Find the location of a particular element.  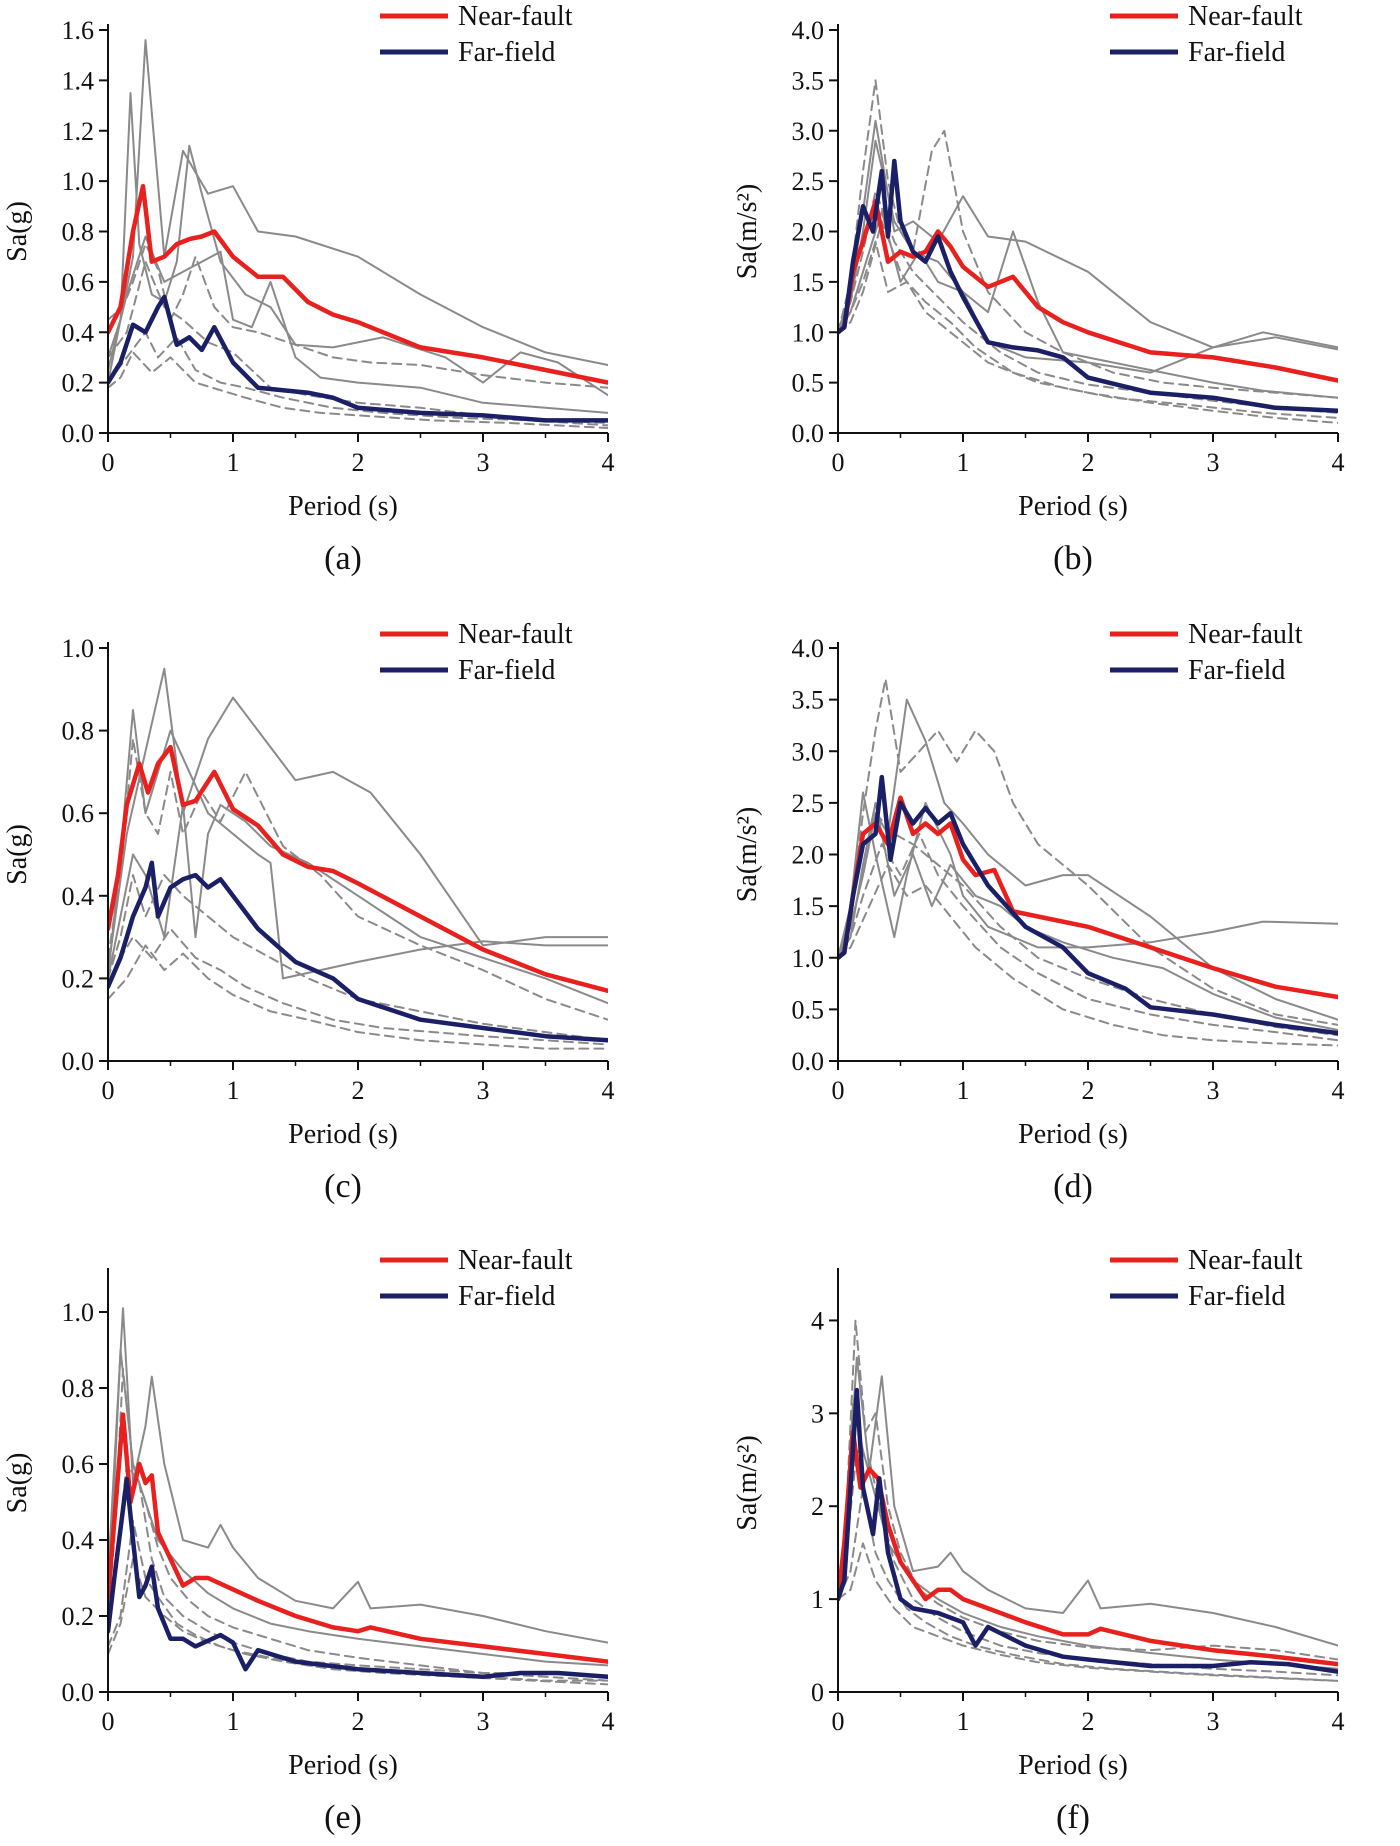

record-line-record-3-a is located at coordinates (358, 324).